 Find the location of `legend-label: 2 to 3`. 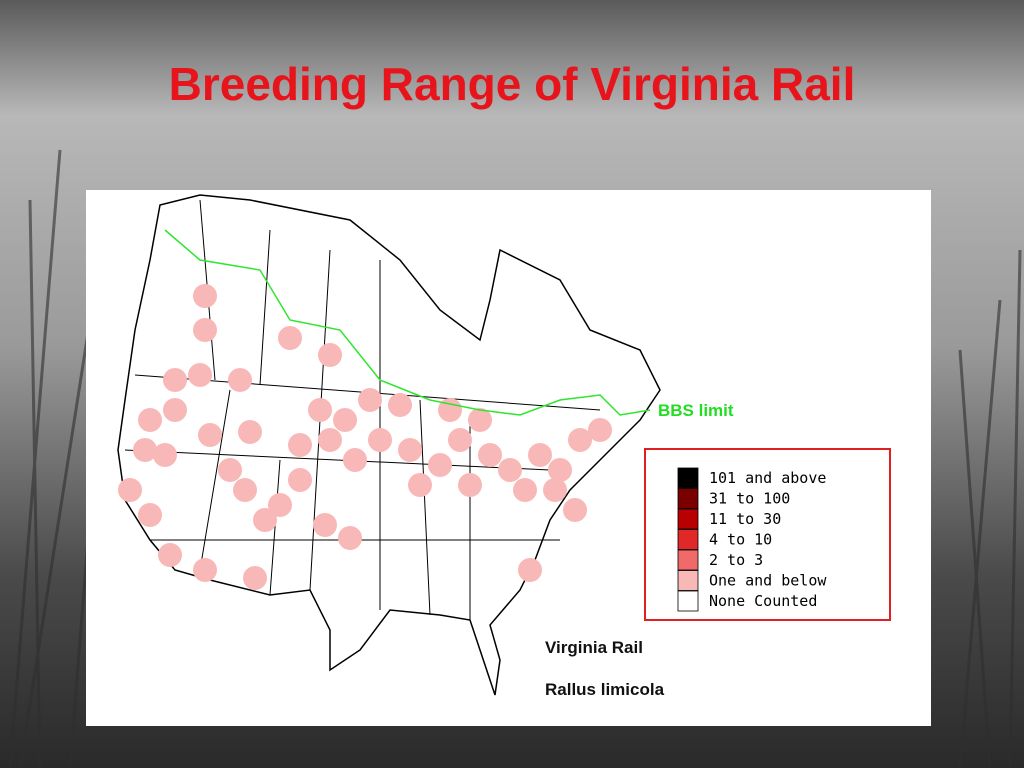

legend-label: 2 to 3 is located at coordinates (736, 560).